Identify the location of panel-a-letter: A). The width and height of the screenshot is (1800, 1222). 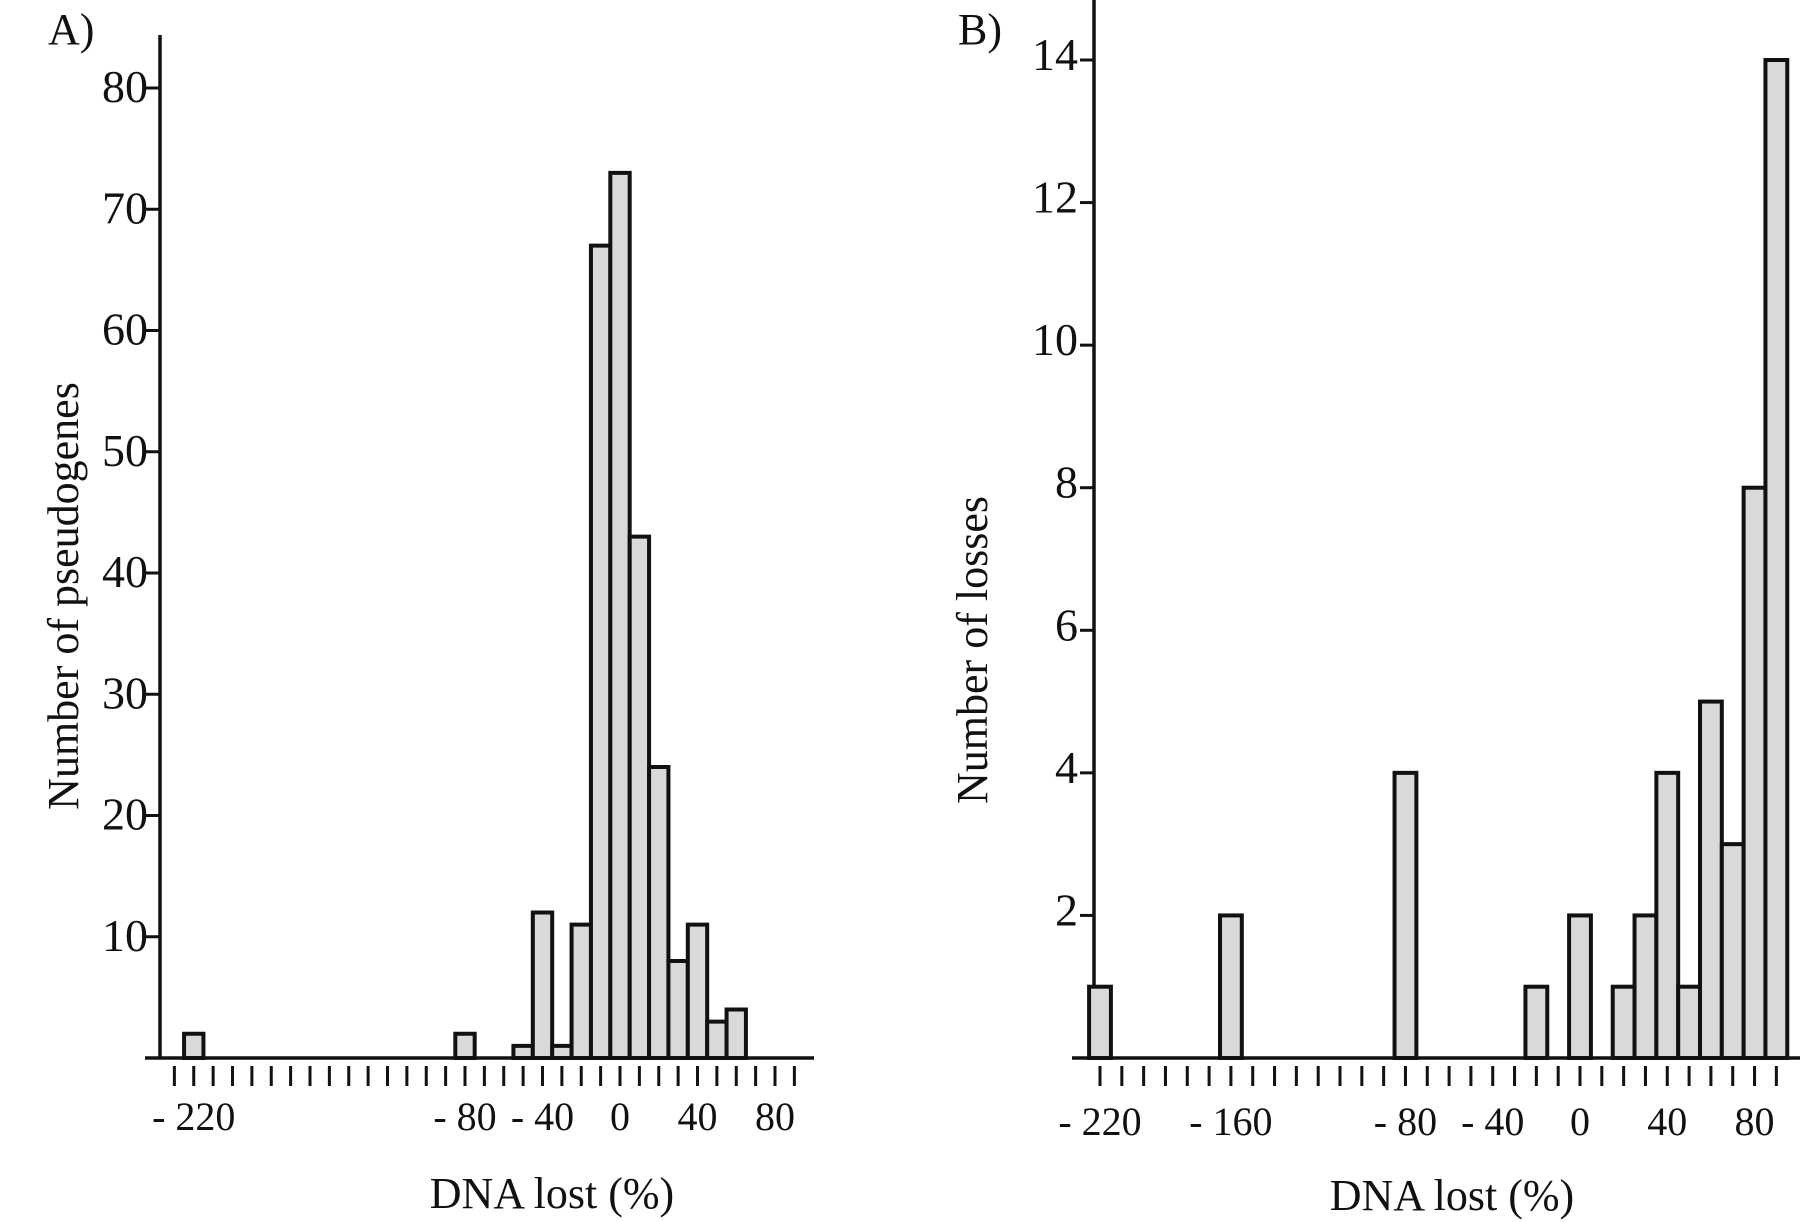
(71, 29).